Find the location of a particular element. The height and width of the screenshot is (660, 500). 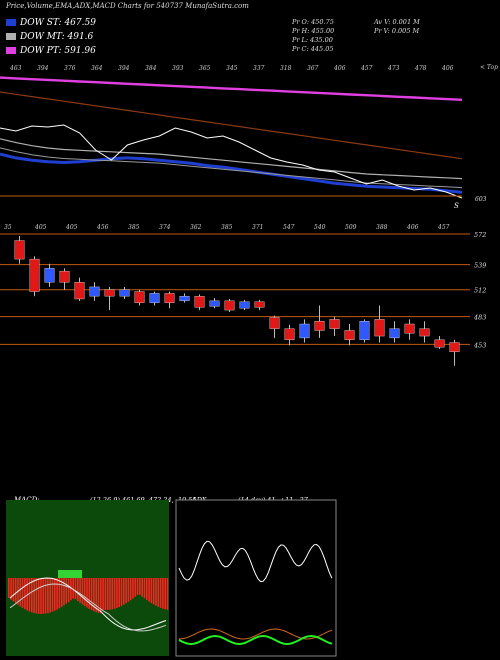

macd-signal-line is located at coordinates (88, 607).